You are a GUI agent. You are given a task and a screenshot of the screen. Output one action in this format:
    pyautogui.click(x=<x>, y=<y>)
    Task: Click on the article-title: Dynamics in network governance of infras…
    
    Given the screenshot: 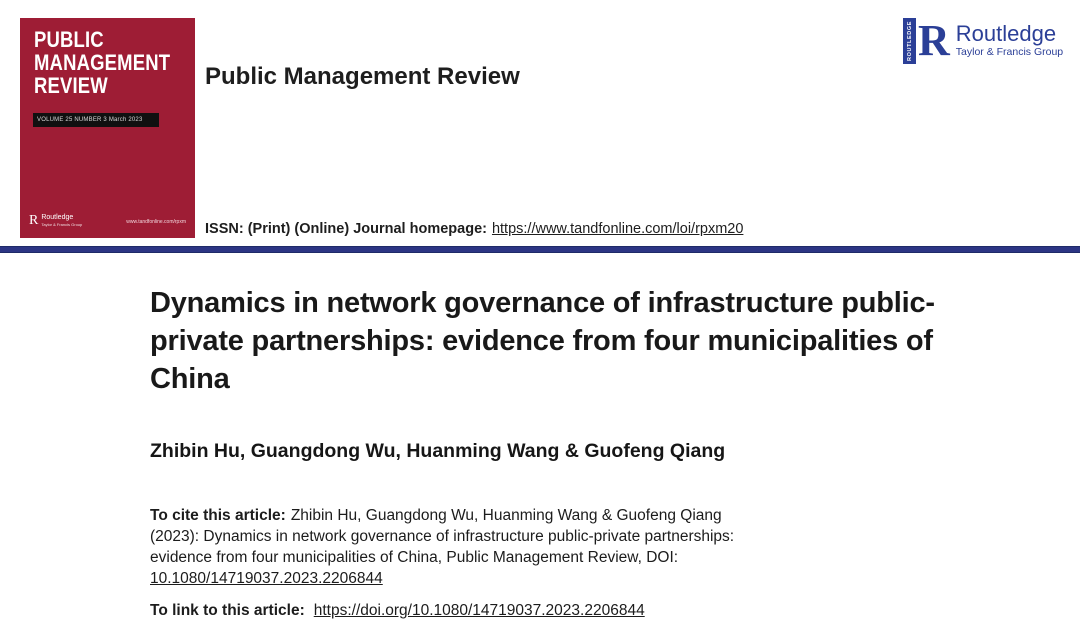 What is the action you would take?
    pyautogui.click(x=542, y=341)
    